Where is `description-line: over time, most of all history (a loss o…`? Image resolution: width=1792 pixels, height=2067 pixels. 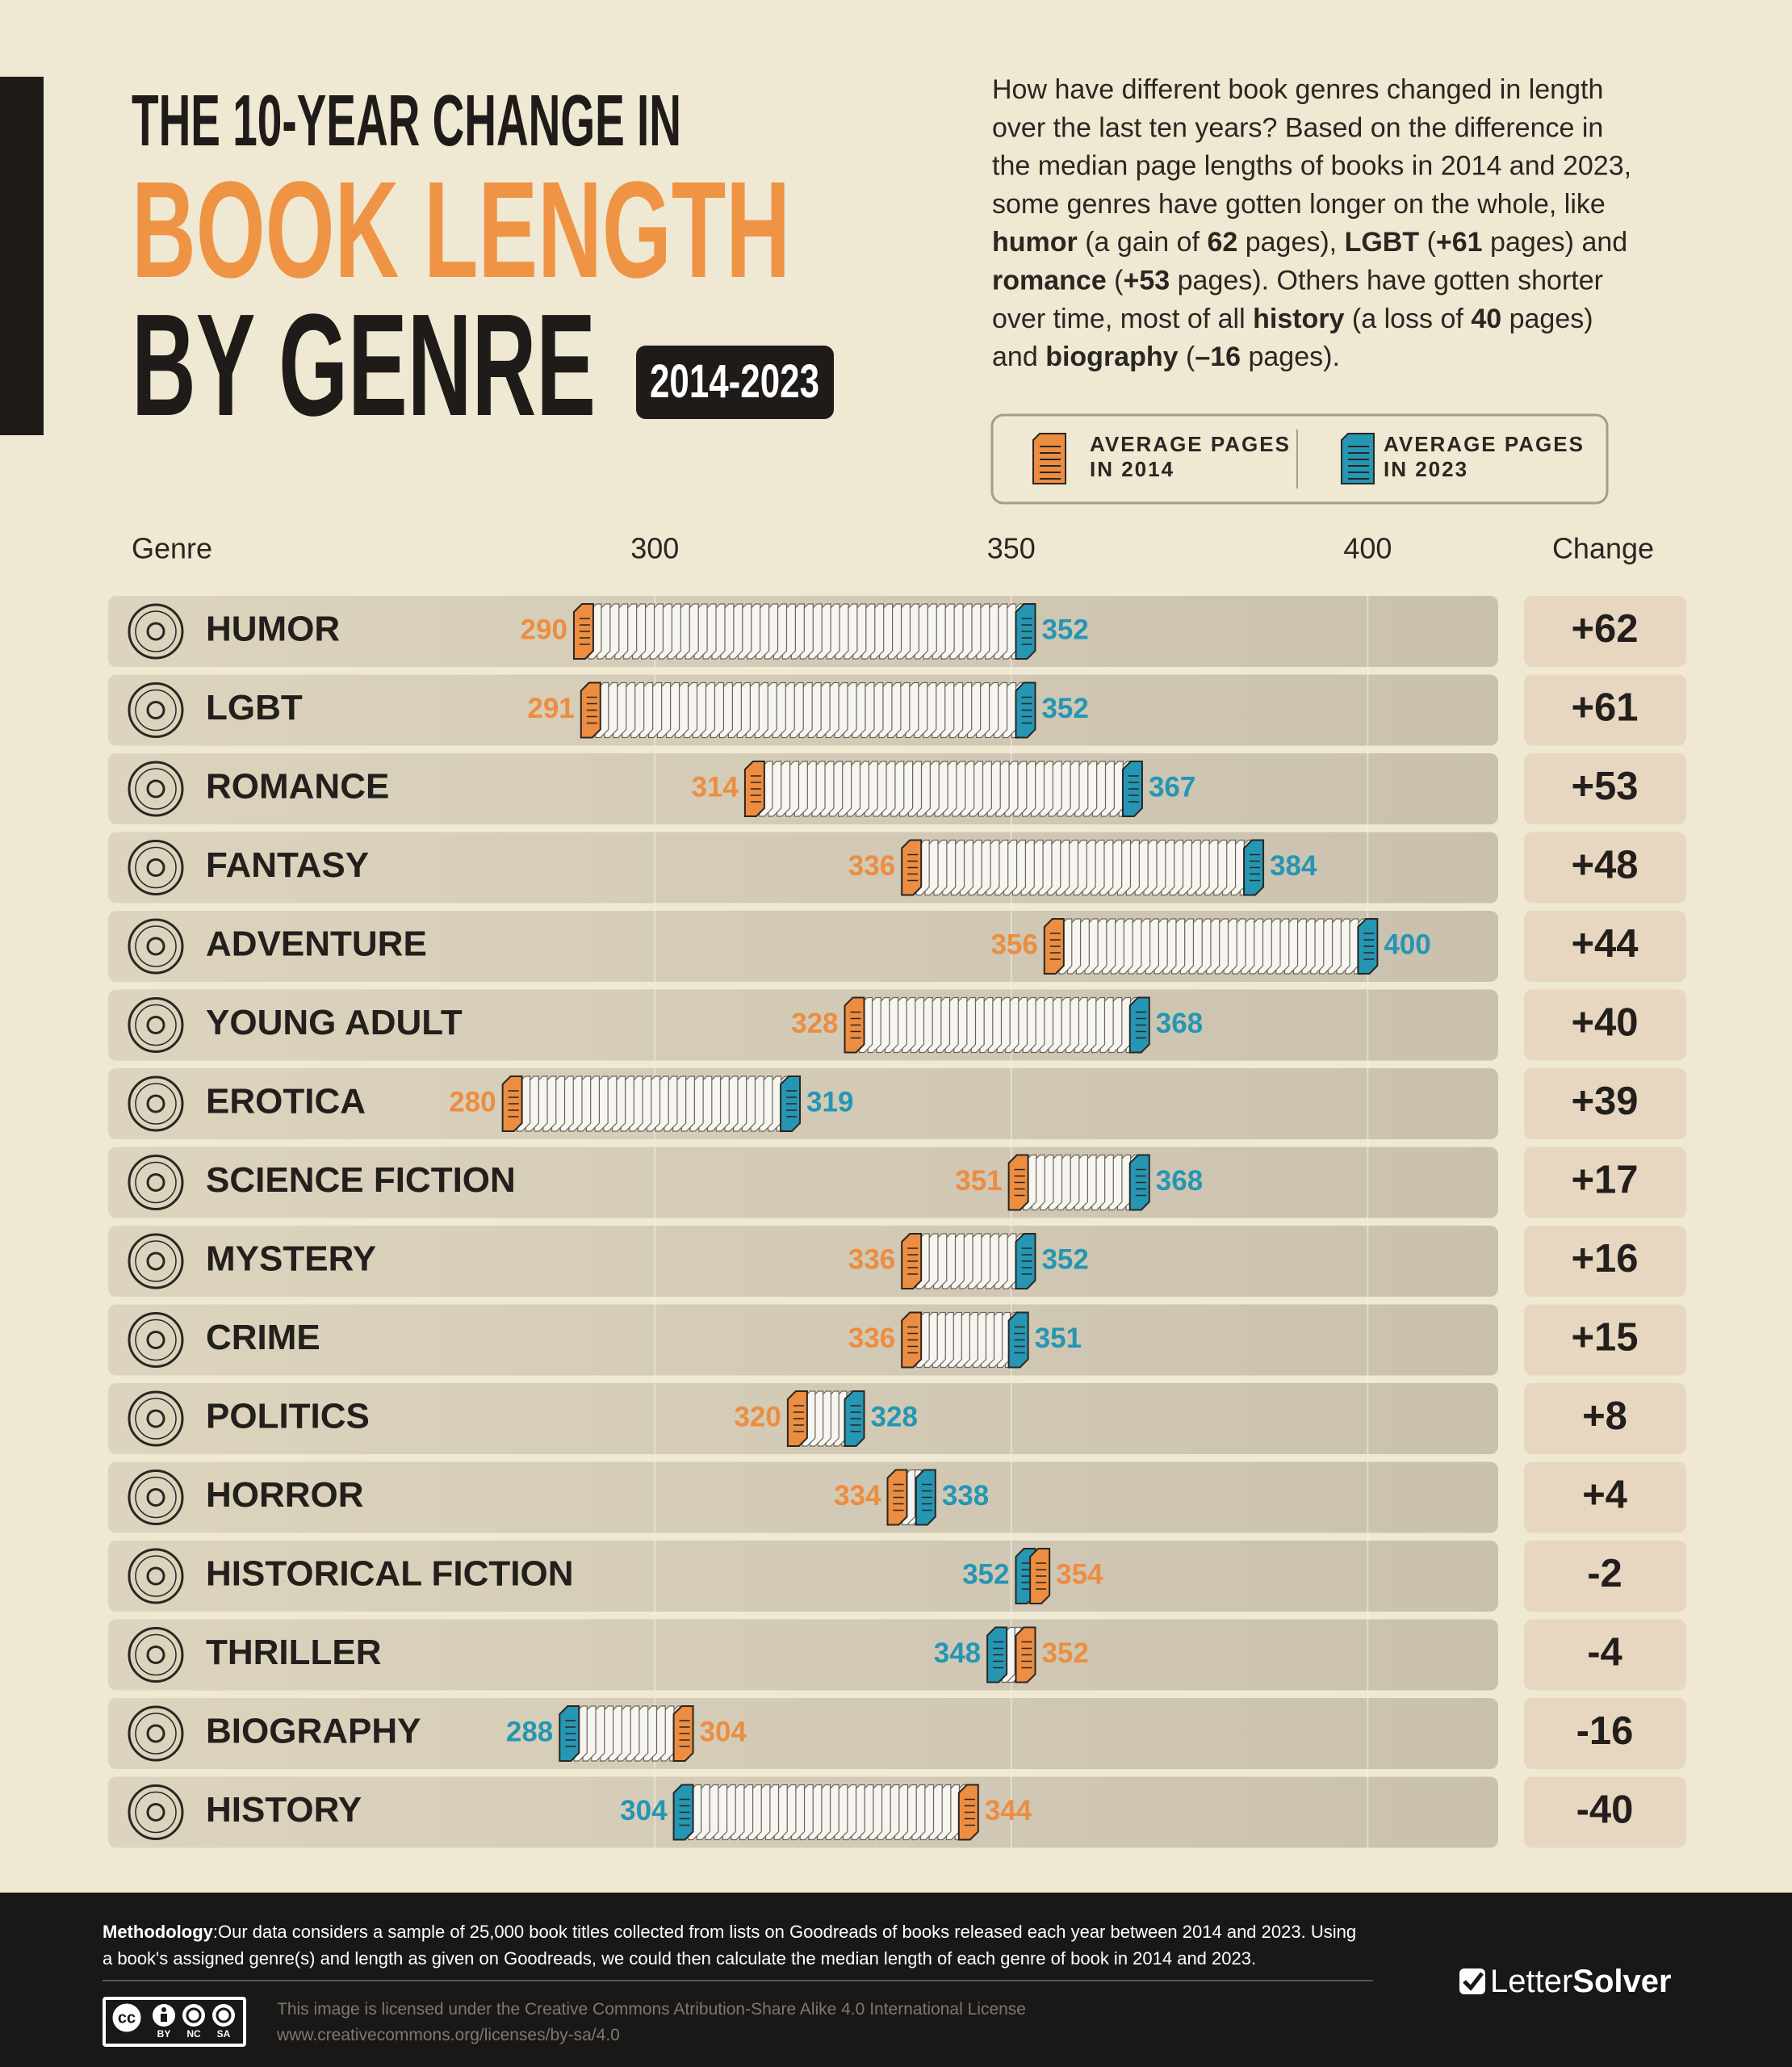 description-line: over time, most of all history (a loss o… is located at coordinates (1292, 319).